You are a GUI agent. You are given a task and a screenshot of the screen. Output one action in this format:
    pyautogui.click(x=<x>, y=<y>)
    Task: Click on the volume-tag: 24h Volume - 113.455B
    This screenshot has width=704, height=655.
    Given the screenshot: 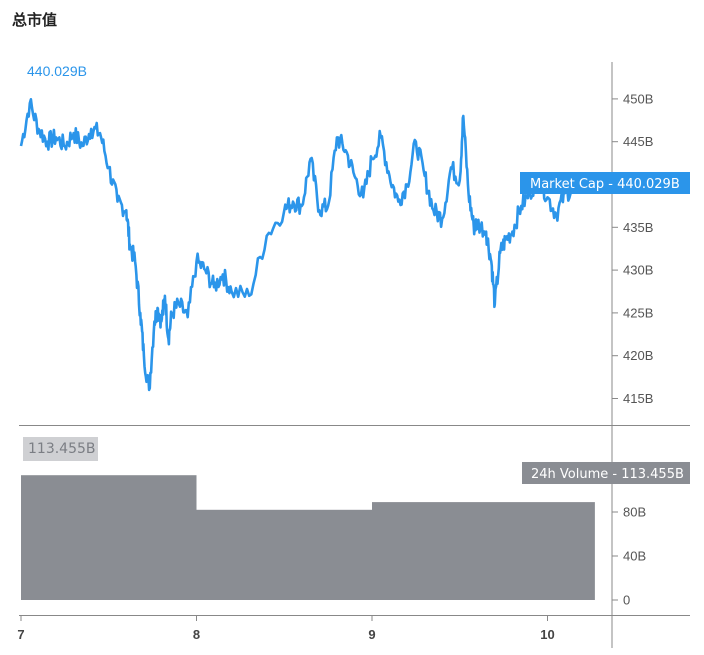 What is the action you would take?
    pyautogui.click(x=606, y=473)
    